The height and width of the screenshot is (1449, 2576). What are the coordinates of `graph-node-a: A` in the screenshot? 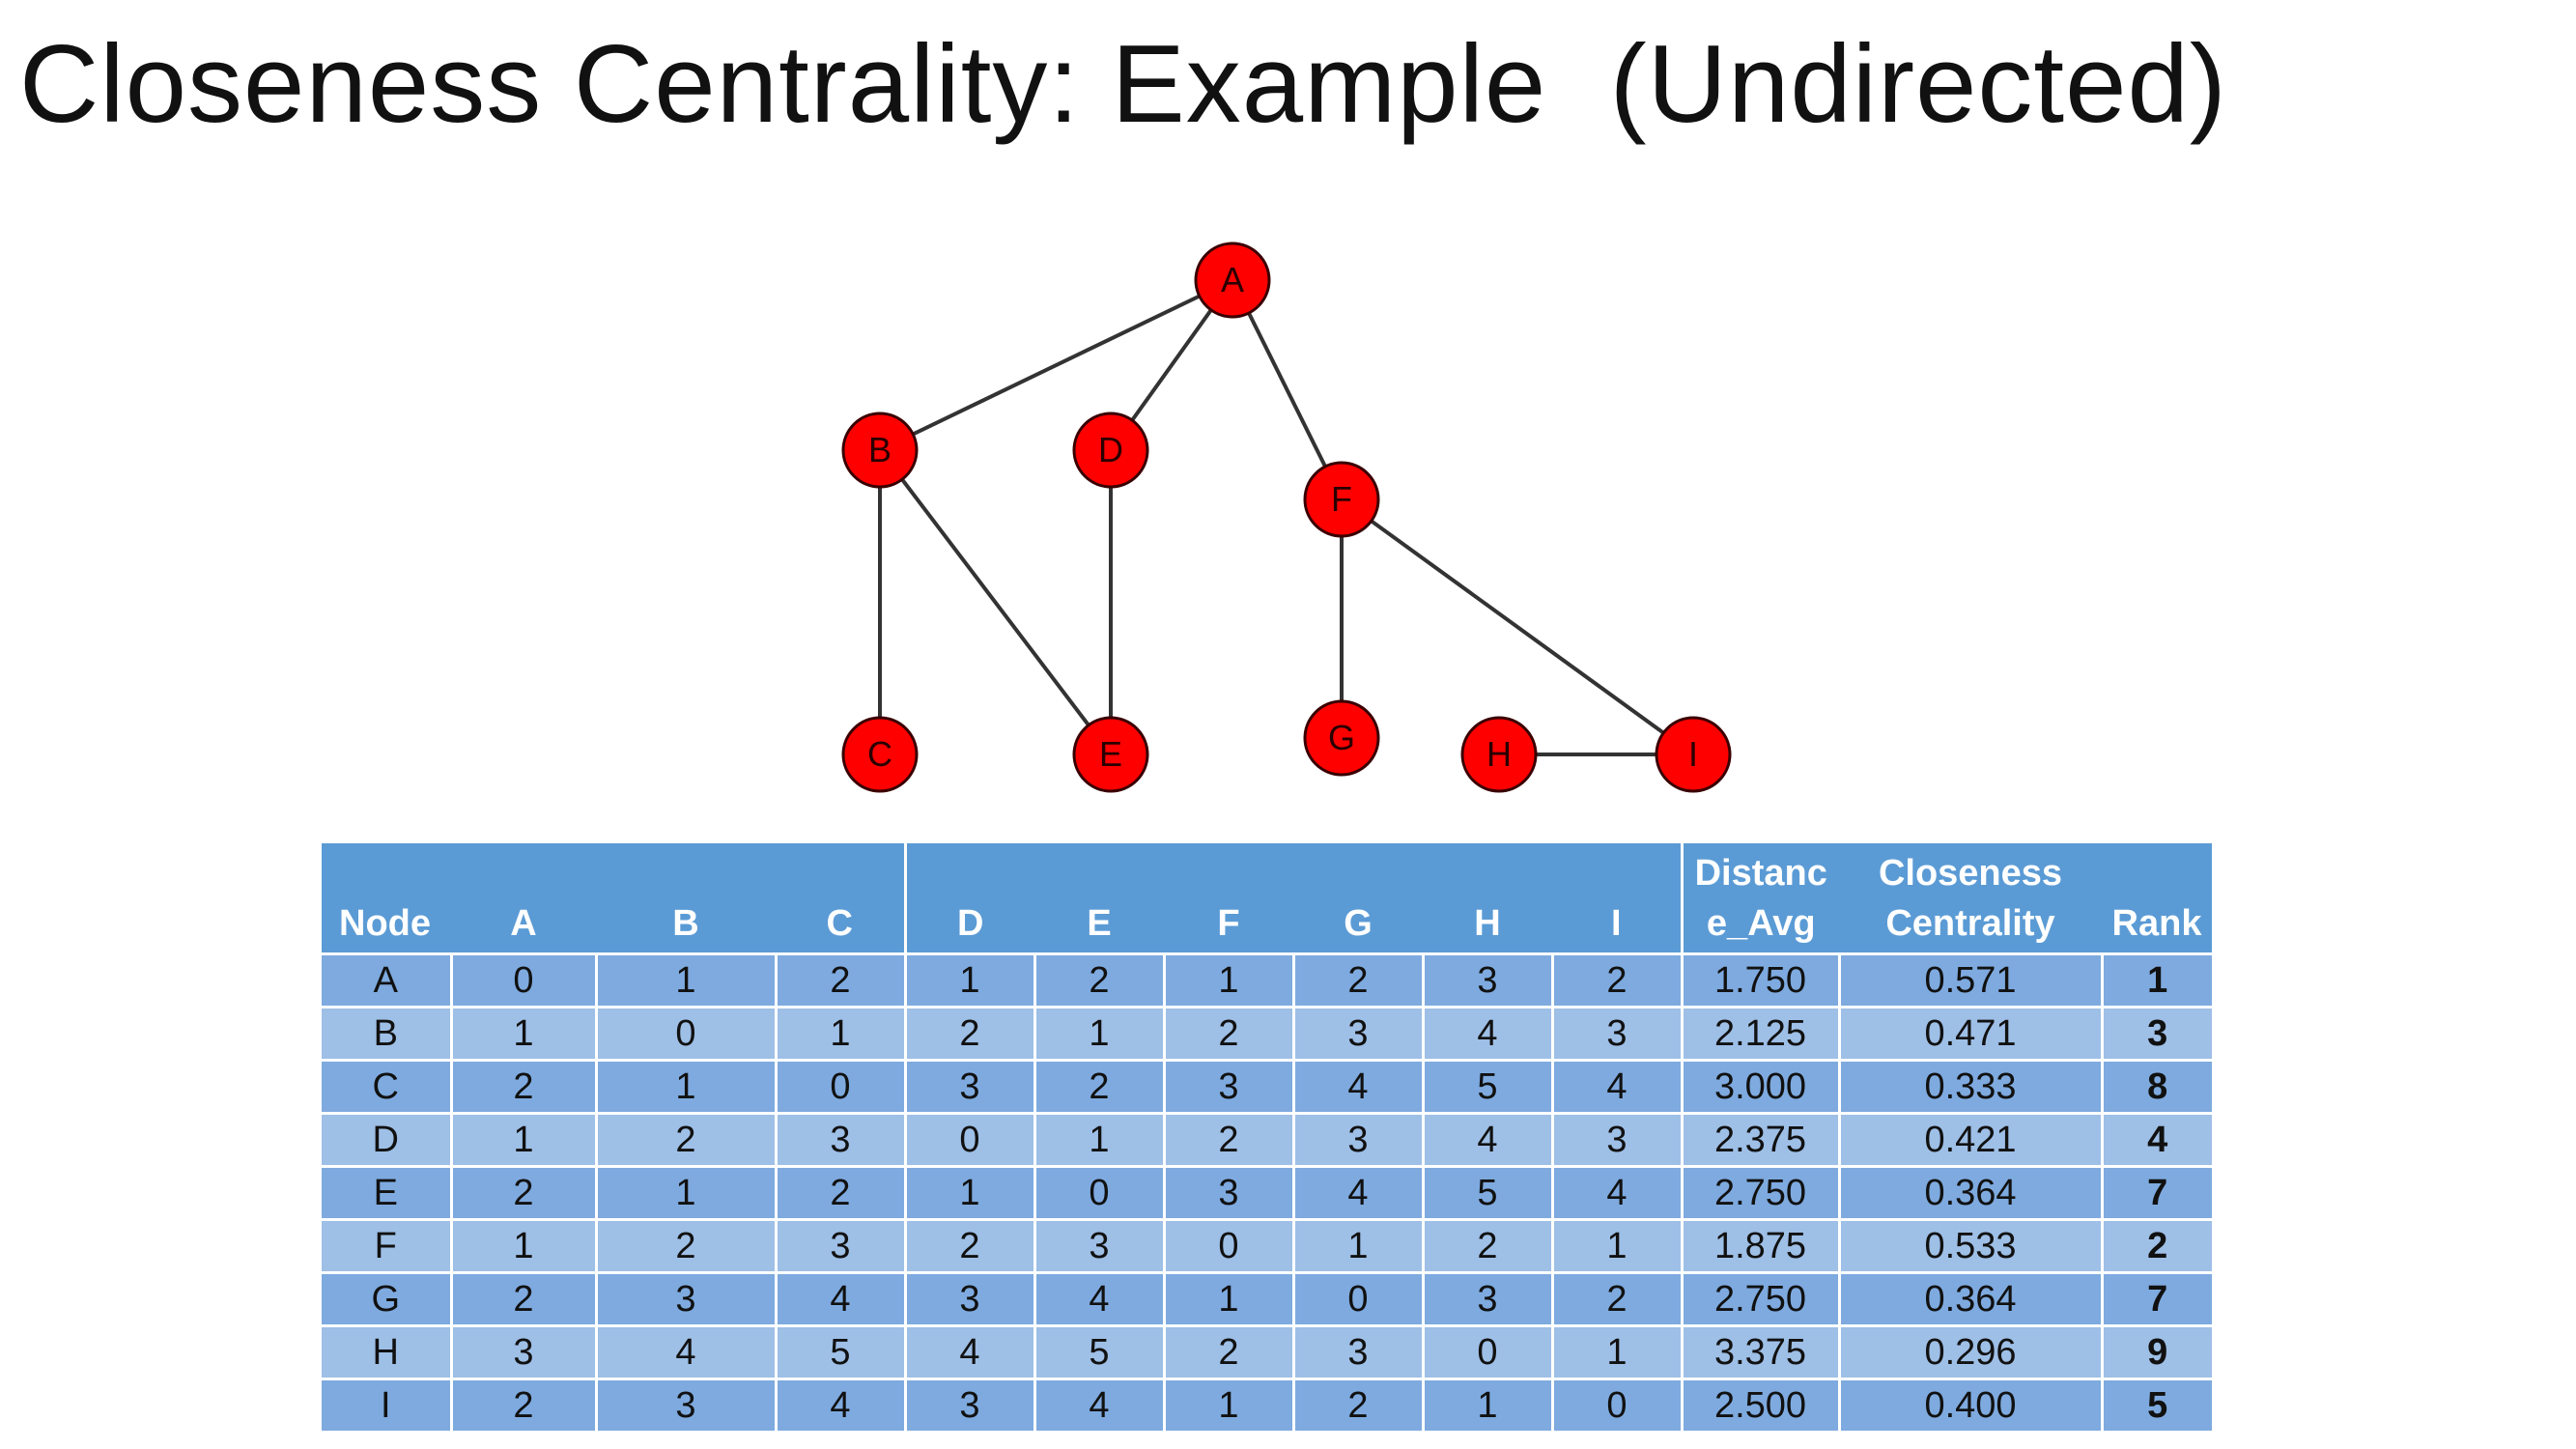 It's located at (1232, 280).